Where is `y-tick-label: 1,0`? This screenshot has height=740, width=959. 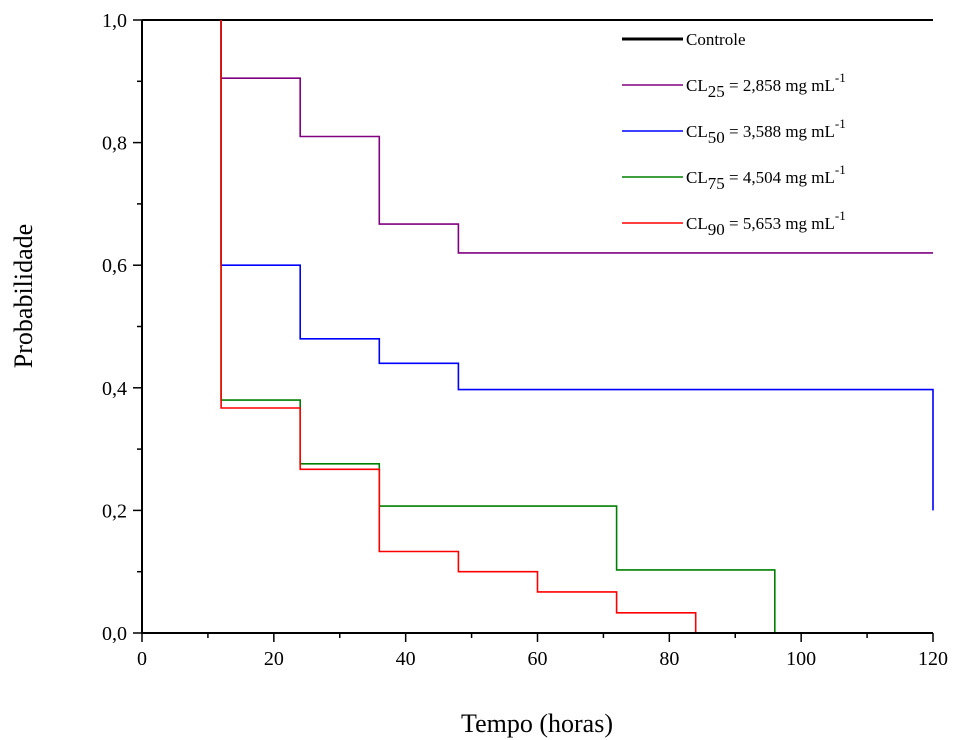 y-tick-label: 1,0 is located at coordinates (114, 21).